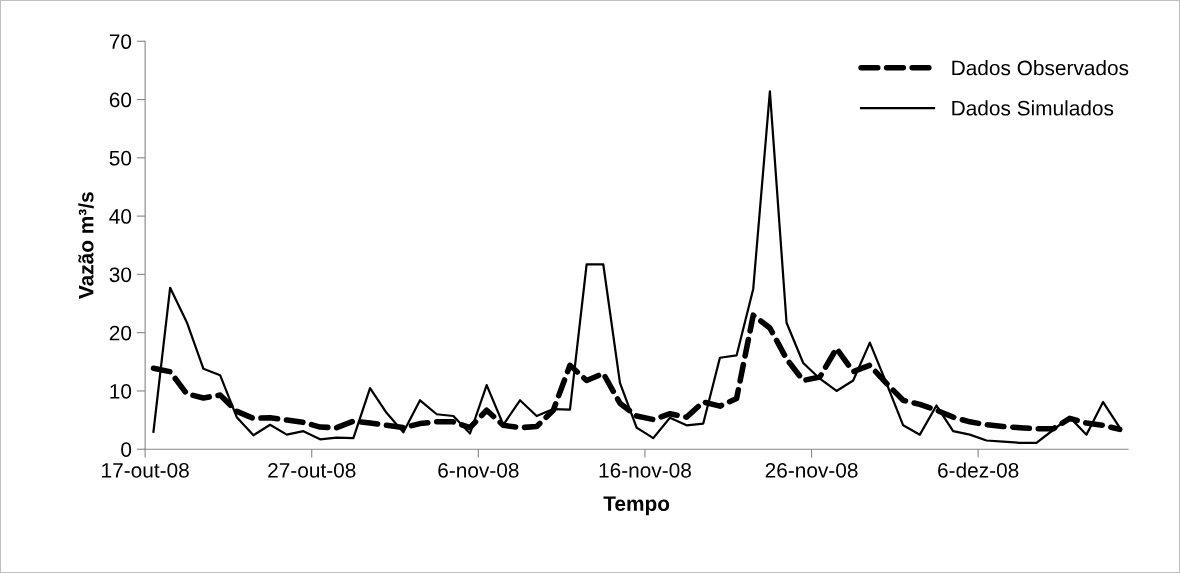 This screenshot has height=573, width=1180. Describe the element at coordinates (1040, 68) in the screenshot. I see `legend-label: Dados Observados` at that location.